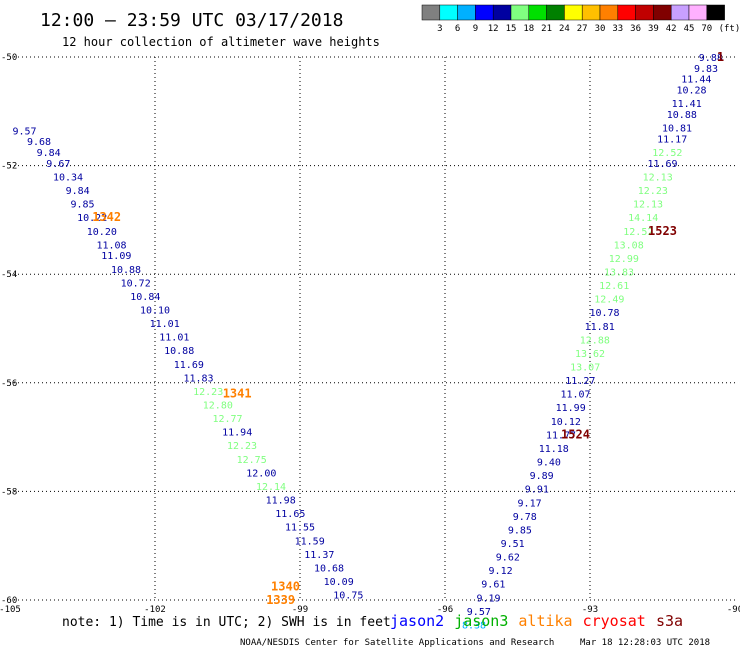  What do you see at coordinates (501, 571) in the screenshot?
I see `data-point-label: 9.12` at bounding box center [501, 571].